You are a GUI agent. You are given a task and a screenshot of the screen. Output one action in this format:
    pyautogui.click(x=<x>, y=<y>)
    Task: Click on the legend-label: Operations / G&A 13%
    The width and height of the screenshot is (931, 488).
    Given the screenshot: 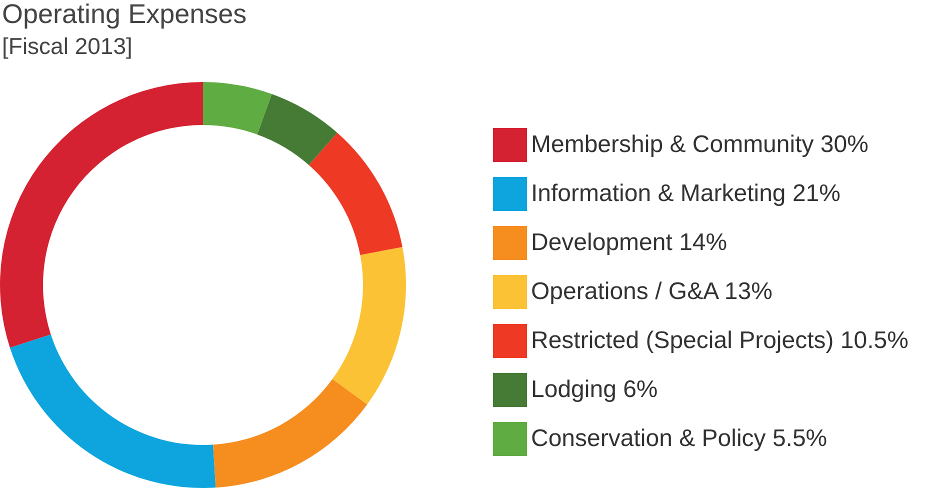 What is the action you would take?
    pyautogui.click(x=651, y=291)
    